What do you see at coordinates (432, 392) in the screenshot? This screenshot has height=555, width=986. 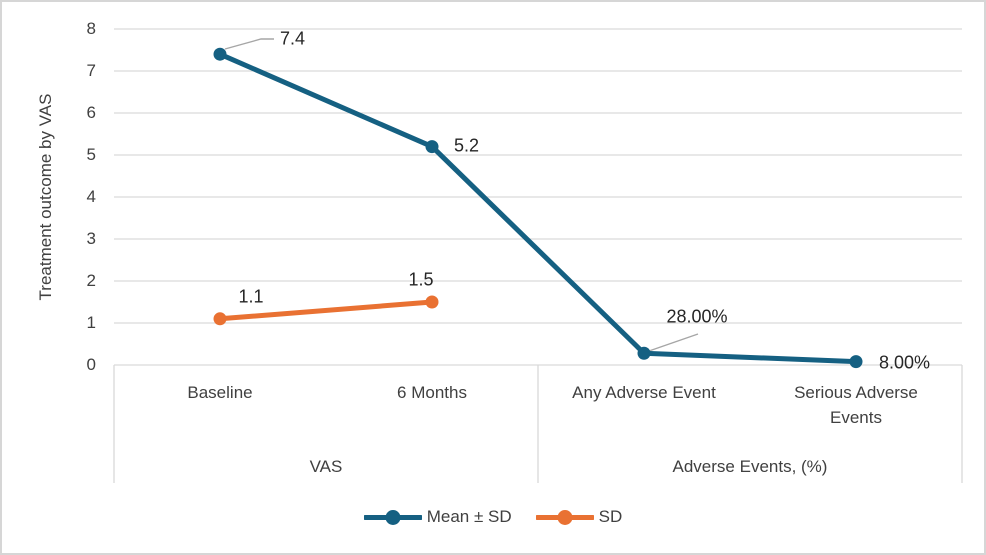 I see `x-category-label: 6 Months` at bounding box center [432, 392].